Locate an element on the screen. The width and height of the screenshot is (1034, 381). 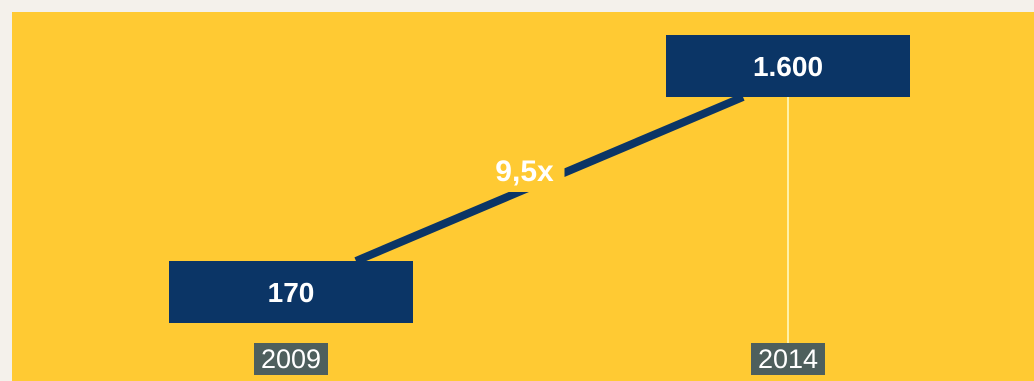
x-tick-label-2009: 2009 is located at coordinates (291, 359).